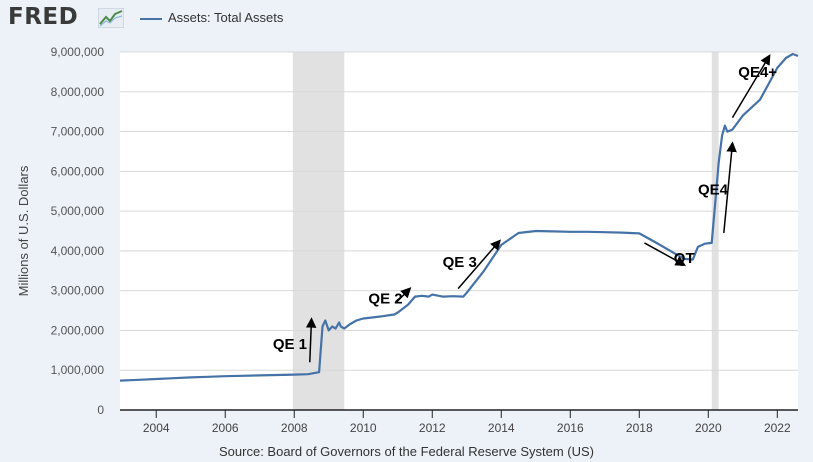 This screenshot has width=813, height=462. Describe the element at coordinates (78, 92) in the screenshot. I see `y-tick-label: 8,000,000` at that location.